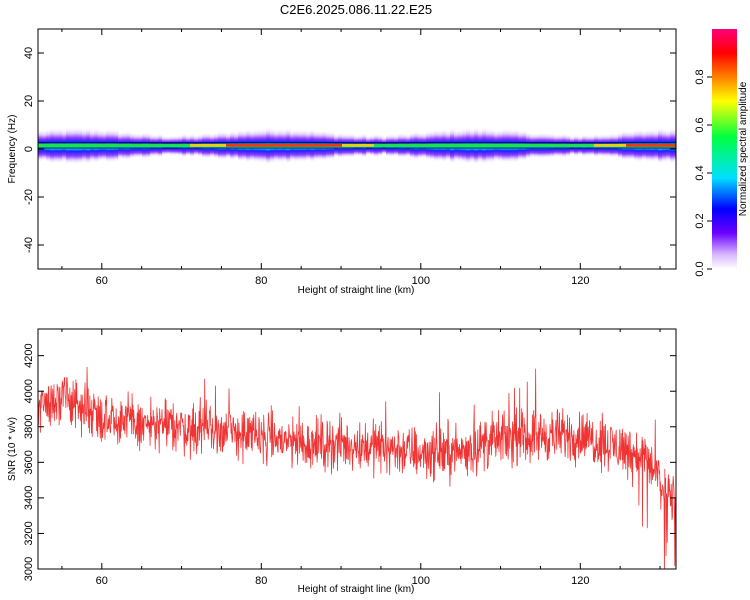  What do you see at coordinates (102, 281) in the screenshot?
I see `spectrogram-xtick-label: 60` at bounding box center [102, 281].